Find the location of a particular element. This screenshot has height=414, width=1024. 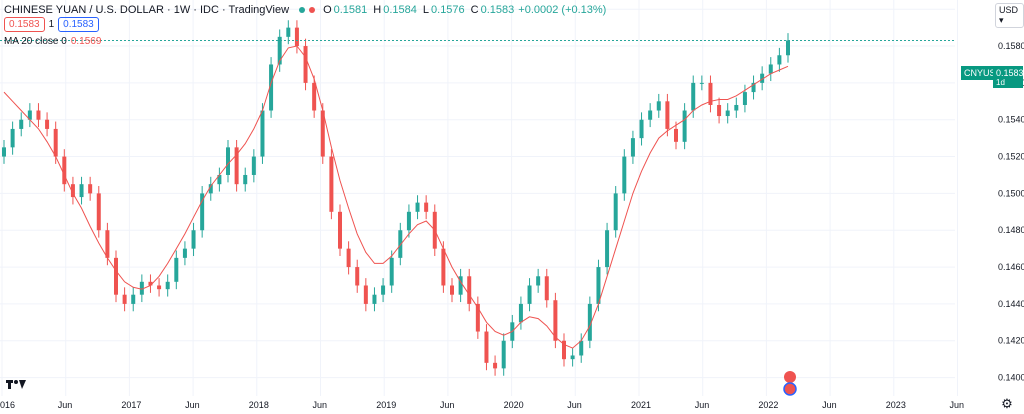

change-value: +0.0002 (+0.13%) is located at coordinates (562, 10).